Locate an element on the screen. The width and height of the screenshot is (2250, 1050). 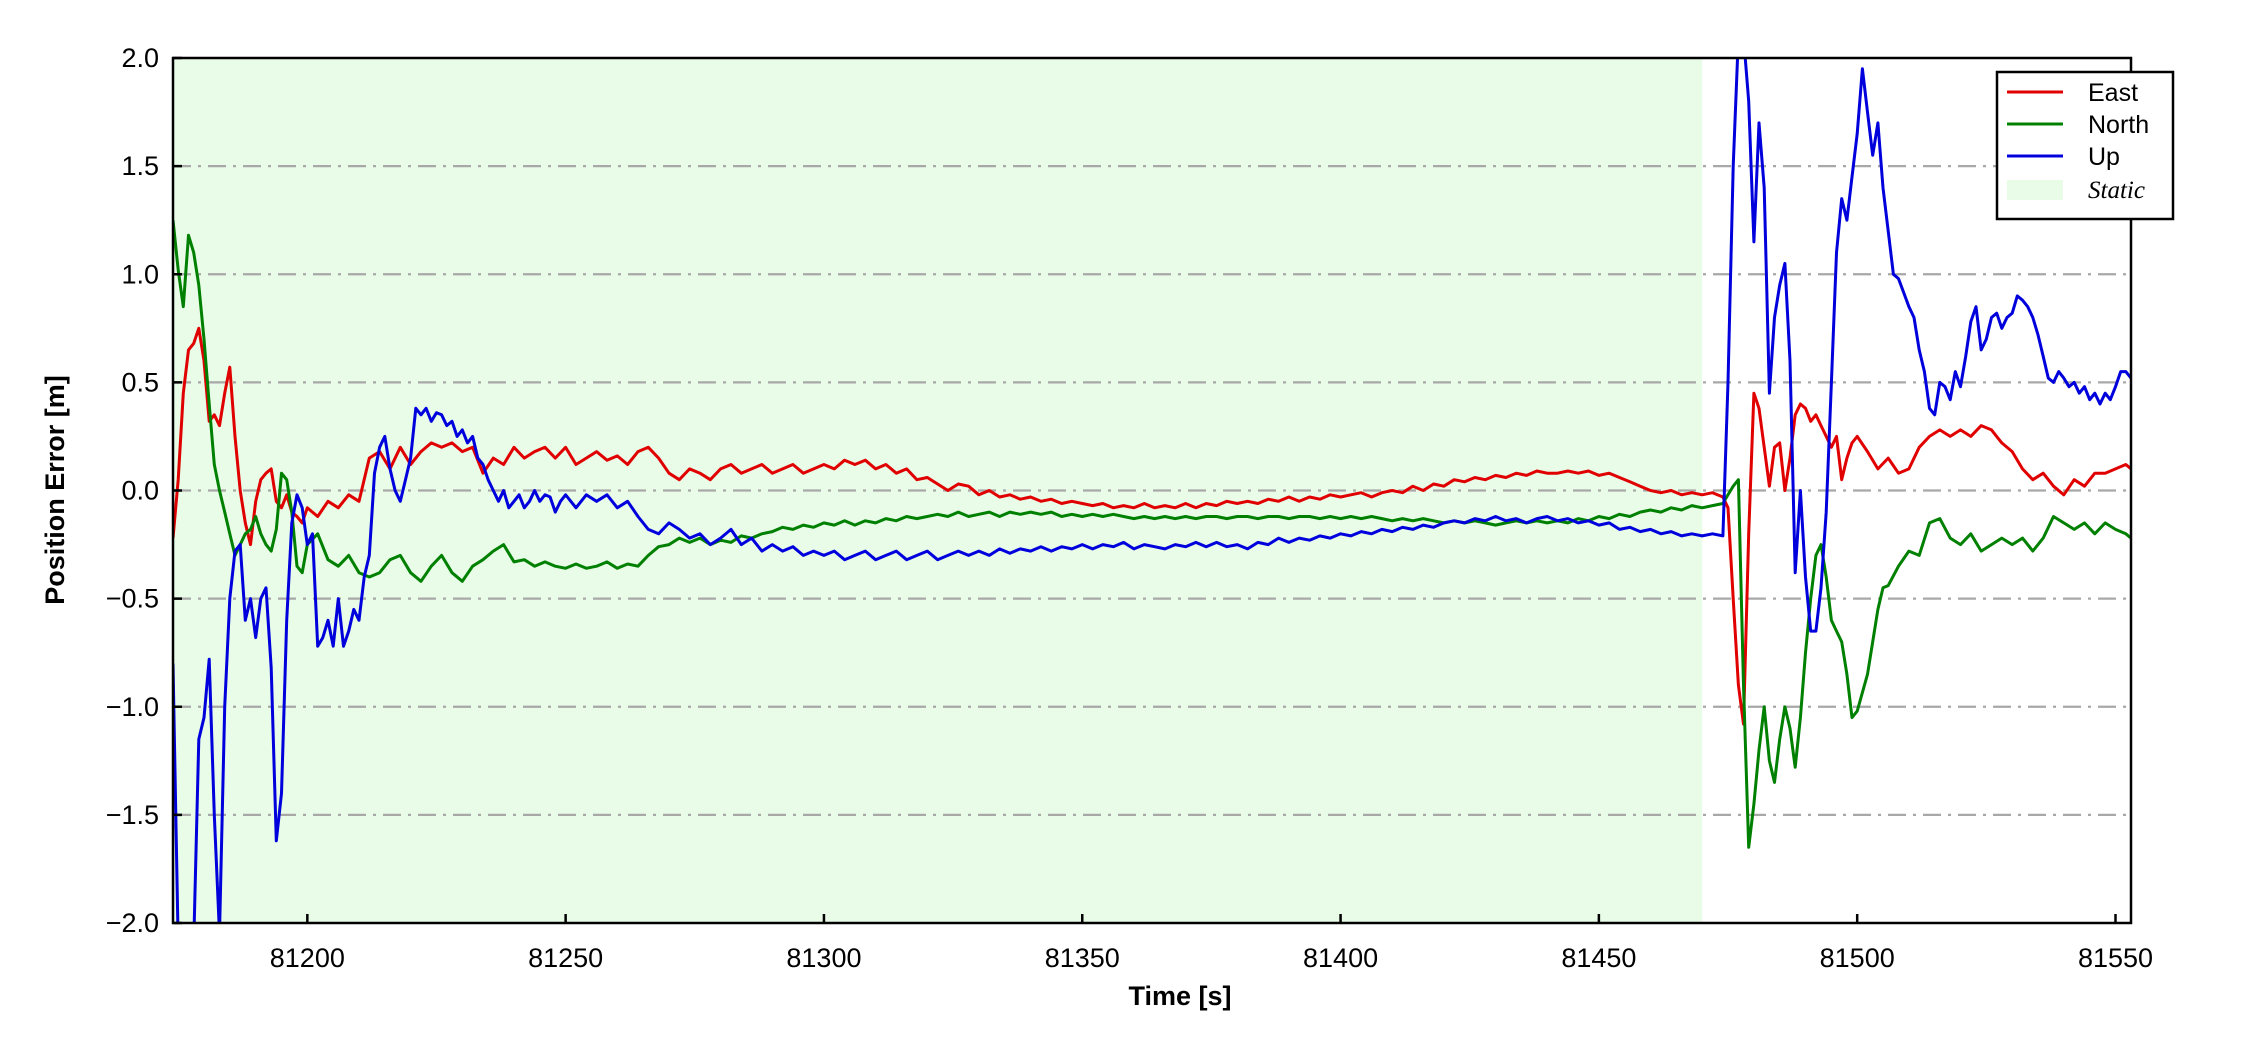
x-tick-label: 81250 is located at coordinates (565, 958).